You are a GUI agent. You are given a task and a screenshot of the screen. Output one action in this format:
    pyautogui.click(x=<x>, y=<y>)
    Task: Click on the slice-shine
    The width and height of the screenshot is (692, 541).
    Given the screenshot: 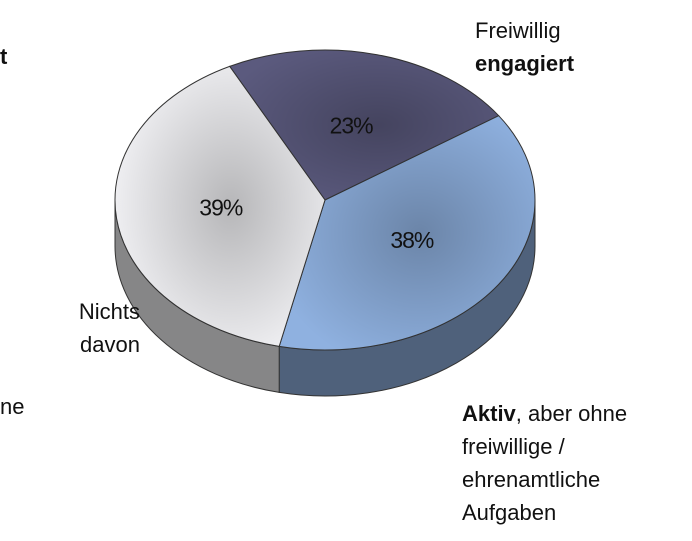 What is the action you would take?
    pyautogui.click(x=364, y=125)
    